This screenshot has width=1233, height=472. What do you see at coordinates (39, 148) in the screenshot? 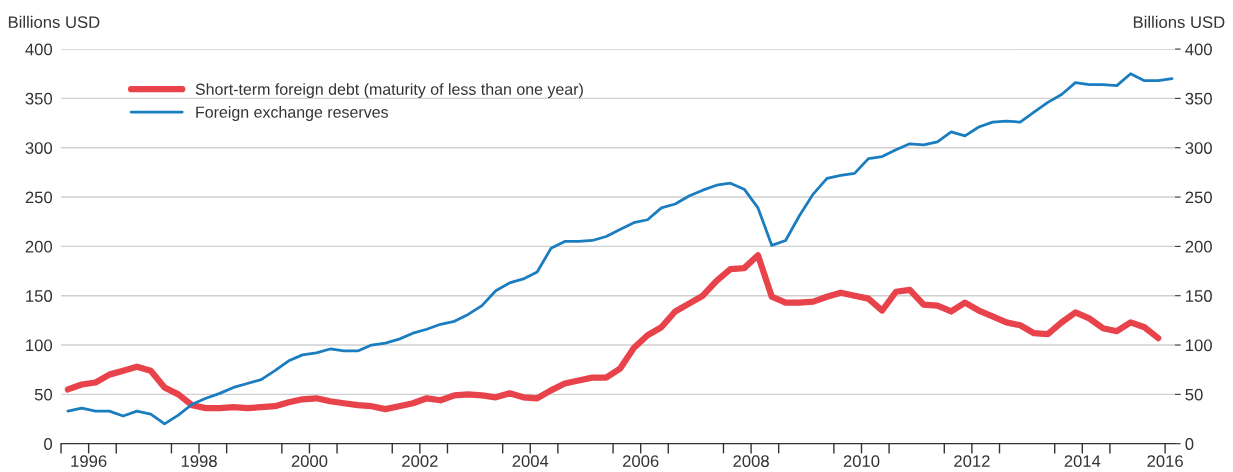
I see `y-tick-label: 300` at bounding box center [39, 148].